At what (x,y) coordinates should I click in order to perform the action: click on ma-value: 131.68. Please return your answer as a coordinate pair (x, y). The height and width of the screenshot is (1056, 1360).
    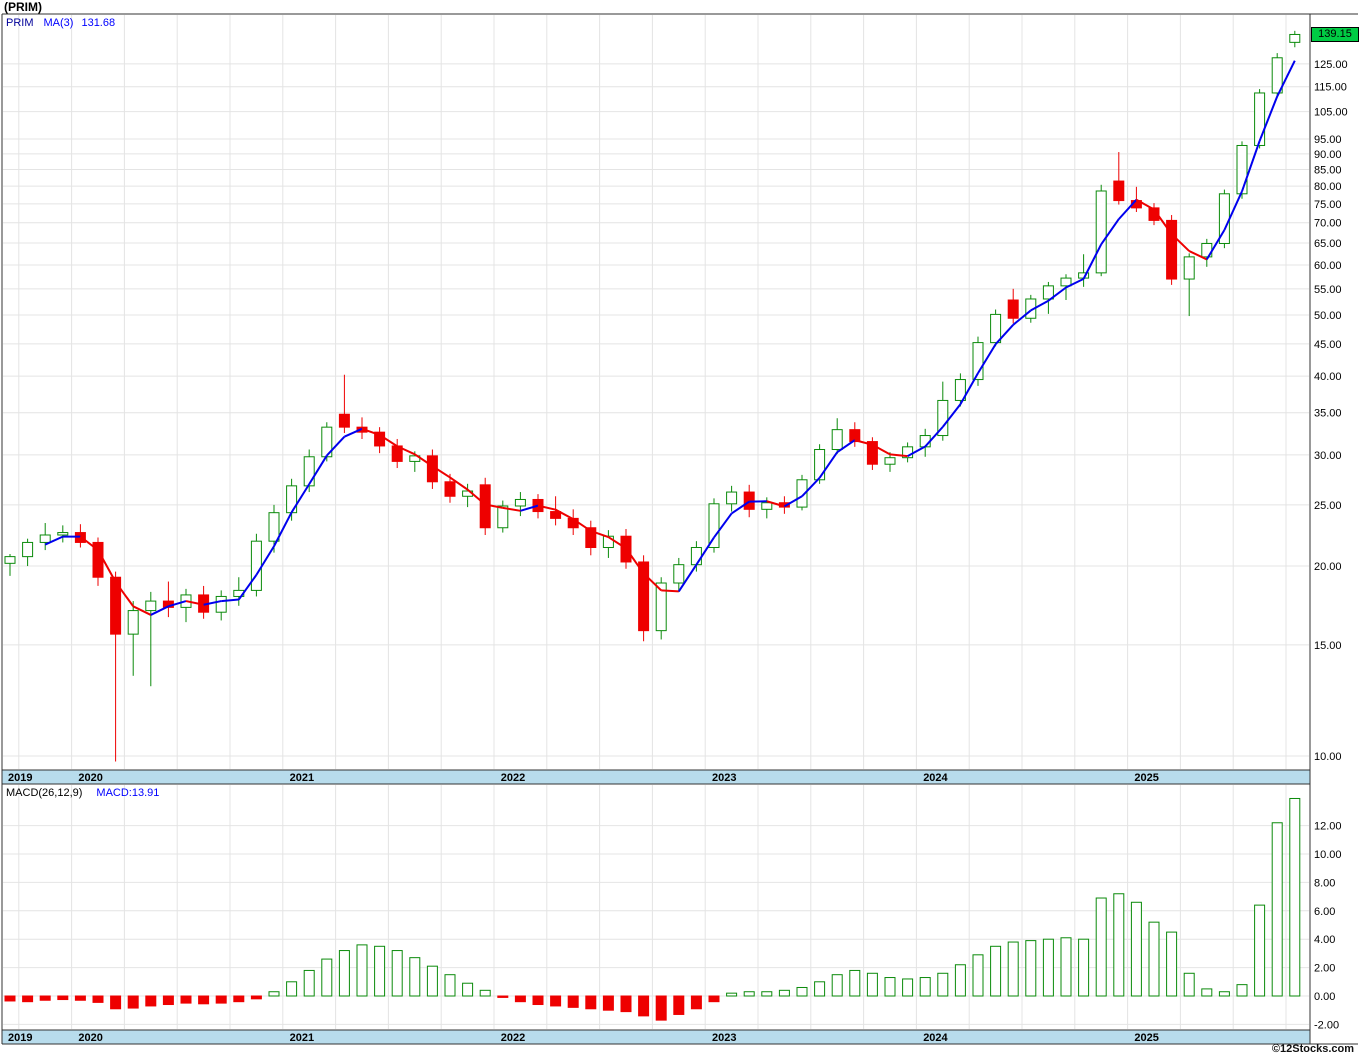
    Looking at the image, I should click on (98, 23).